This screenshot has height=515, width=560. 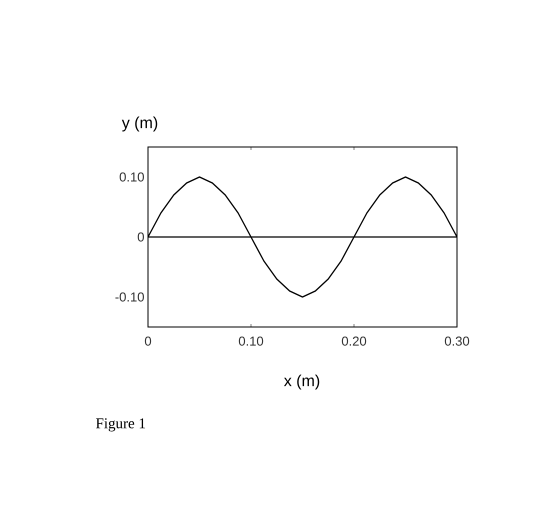 I want to click on x-tick-label: 0.20, so click(x=354, y=341).